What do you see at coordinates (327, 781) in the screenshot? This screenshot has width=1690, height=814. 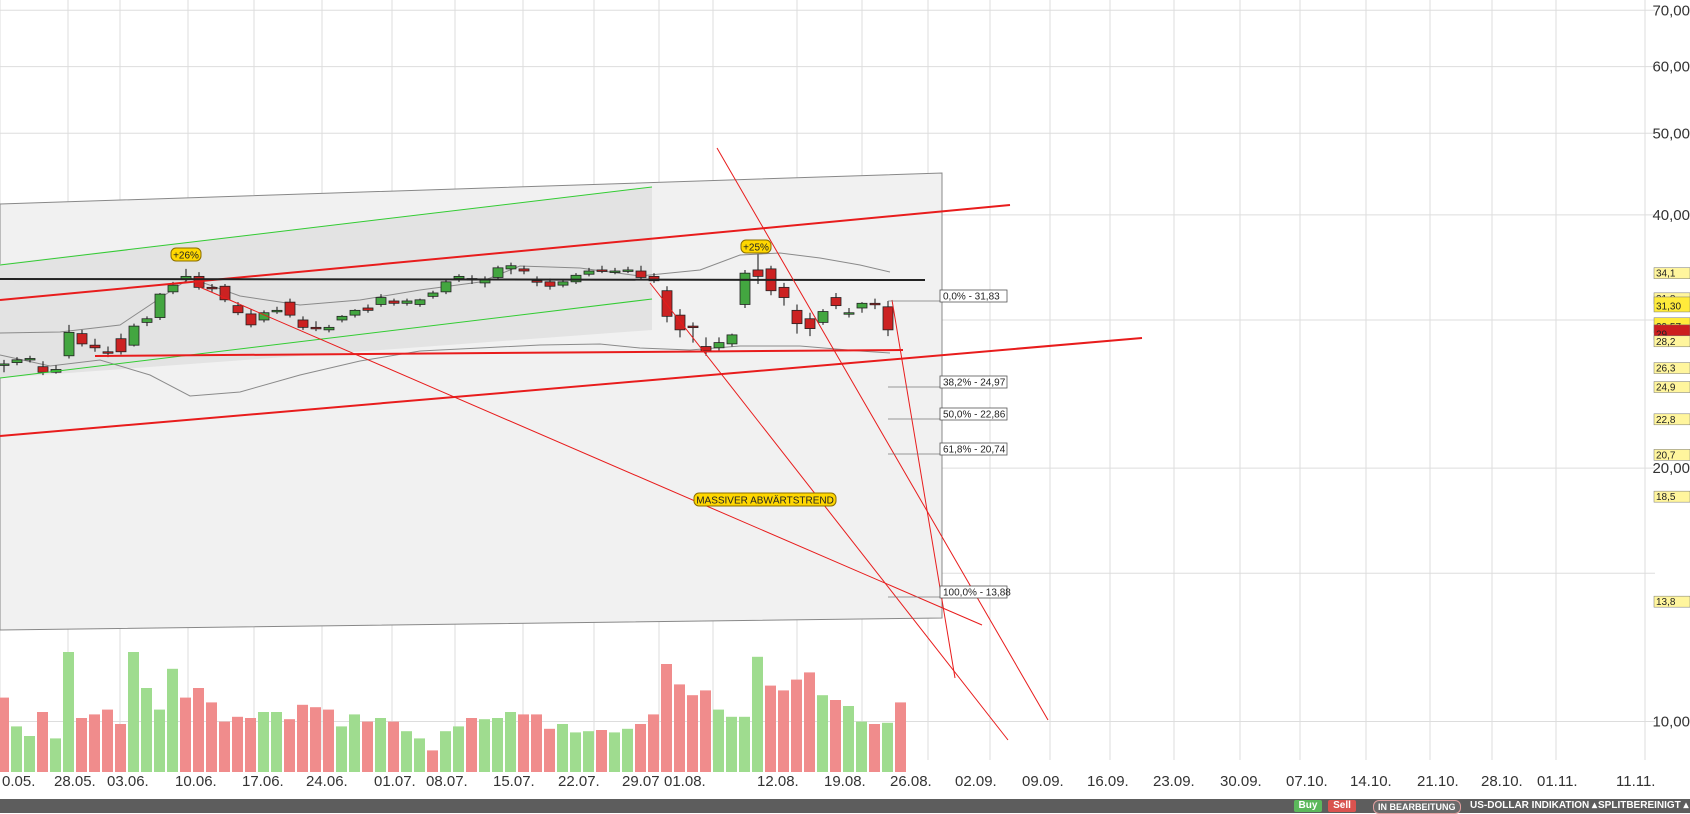 I see `x-tick-label: 24.06.` at bounding box center [327, 781].